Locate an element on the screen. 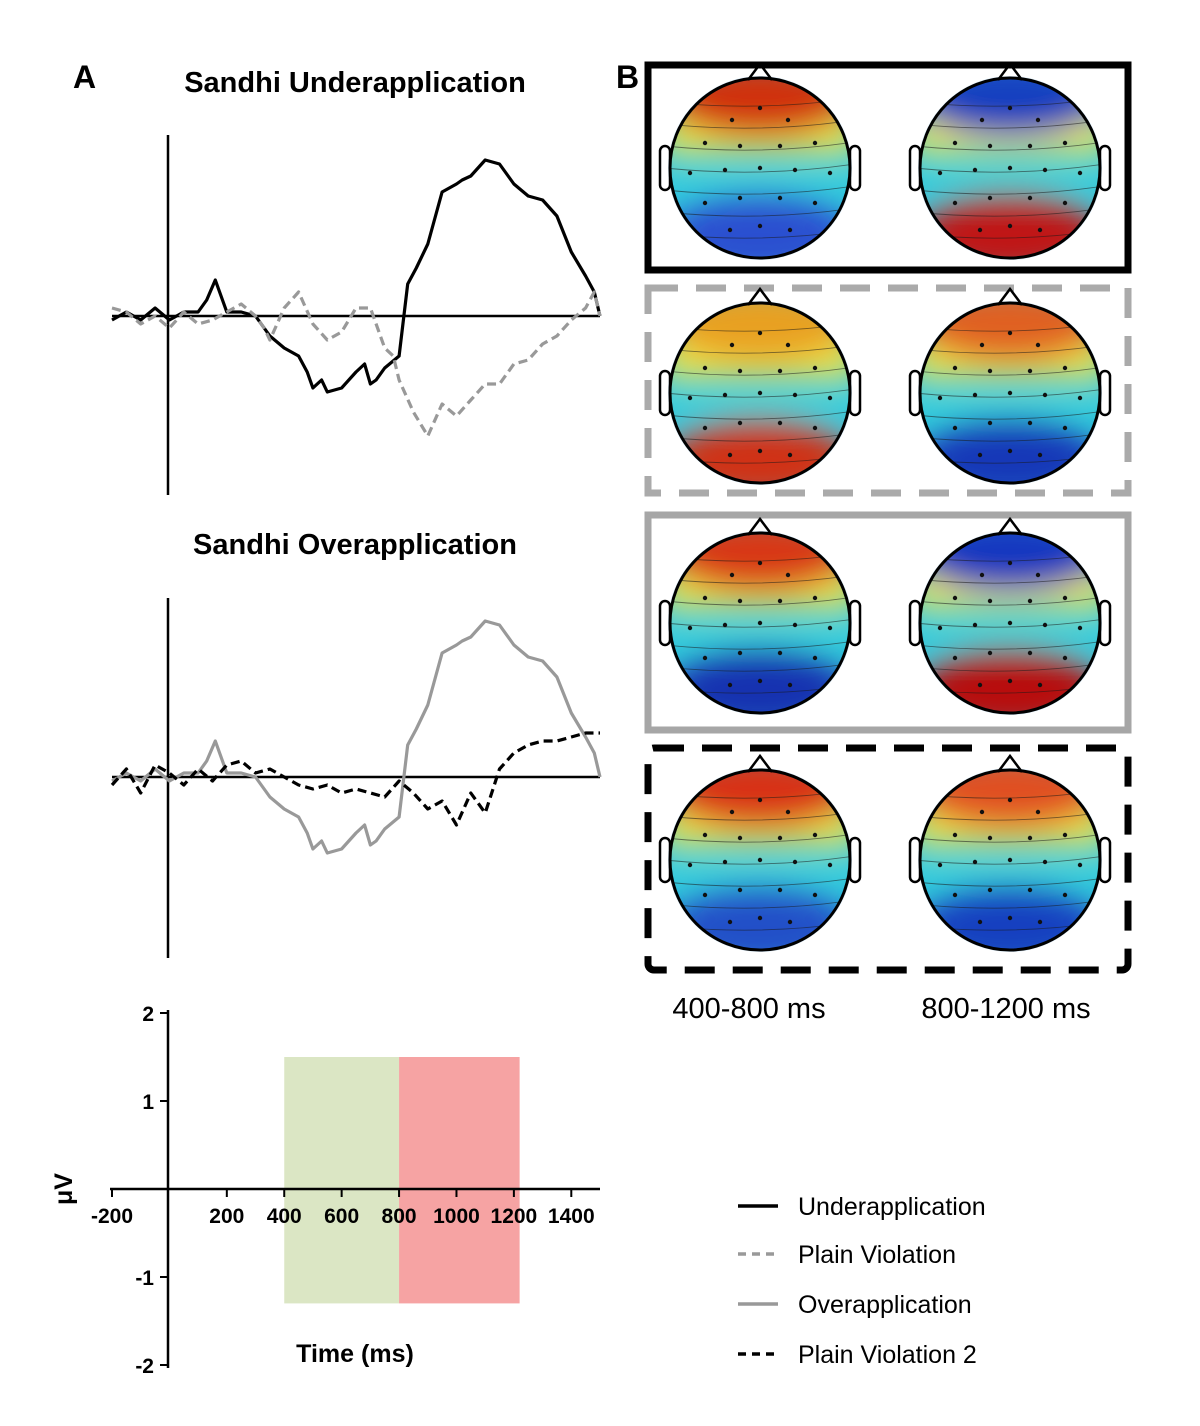 This screenshot has width=1200, height=1426. x-tick-label: 1200 is located at coordinates (514, 1216).